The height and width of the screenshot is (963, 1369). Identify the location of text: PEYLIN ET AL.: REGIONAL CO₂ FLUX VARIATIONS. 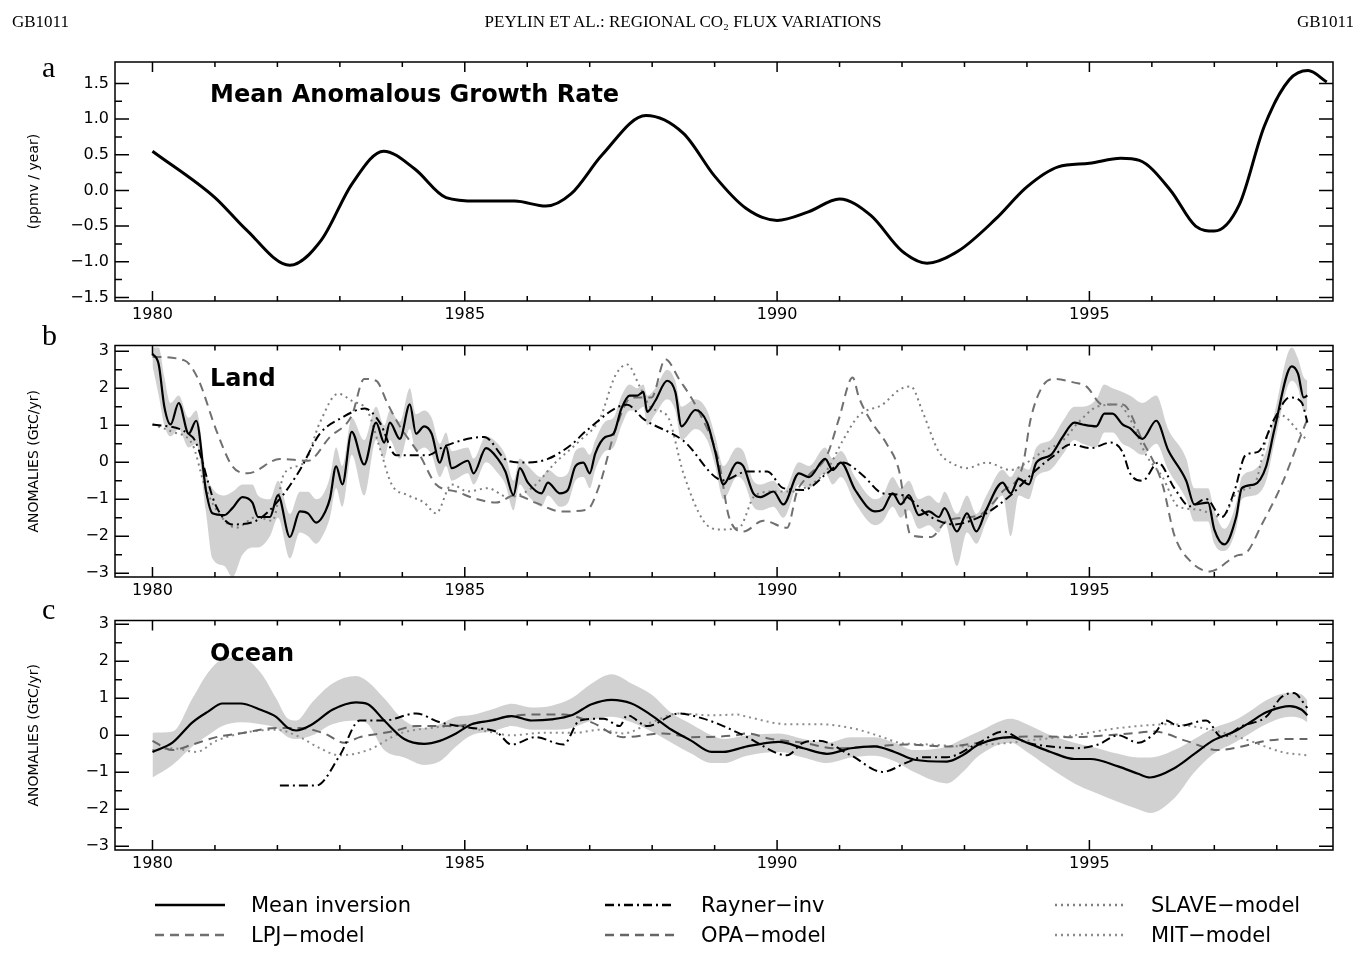
(683, 22).